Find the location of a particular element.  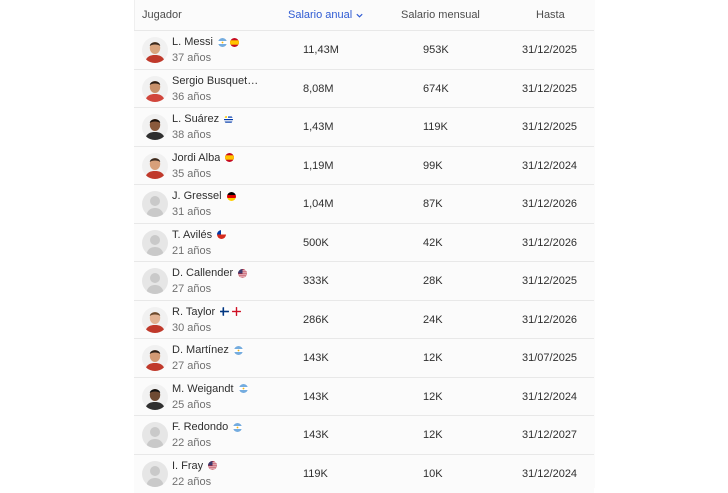

player-name-text: J. Gressel is located at coordinates (197, 196).